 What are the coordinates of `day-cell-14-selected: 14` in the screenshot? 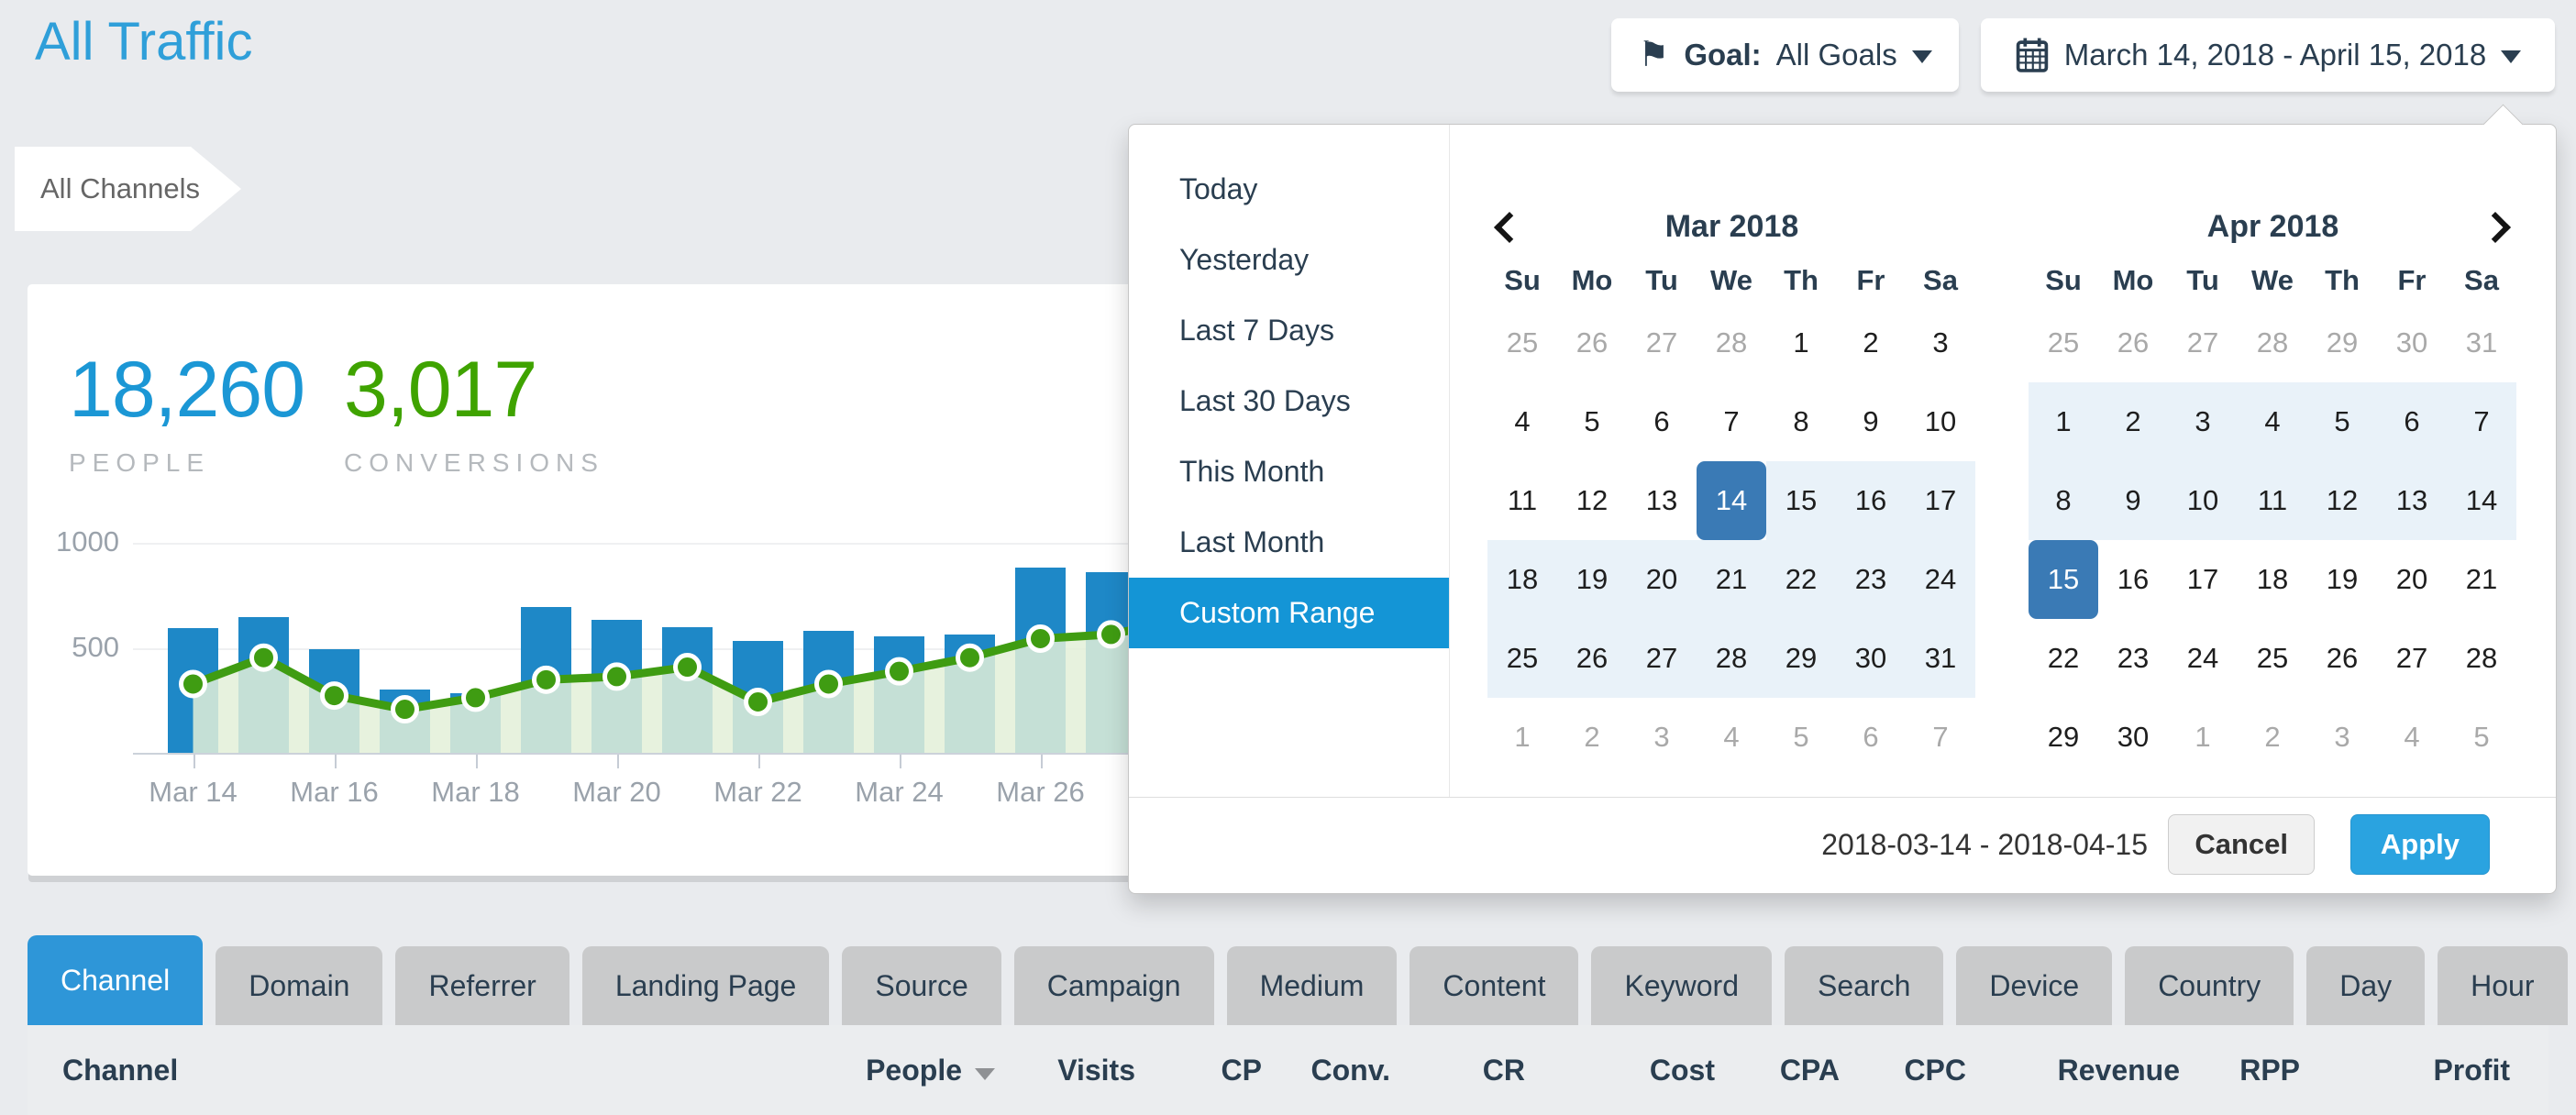 It's located at (1731, 500).